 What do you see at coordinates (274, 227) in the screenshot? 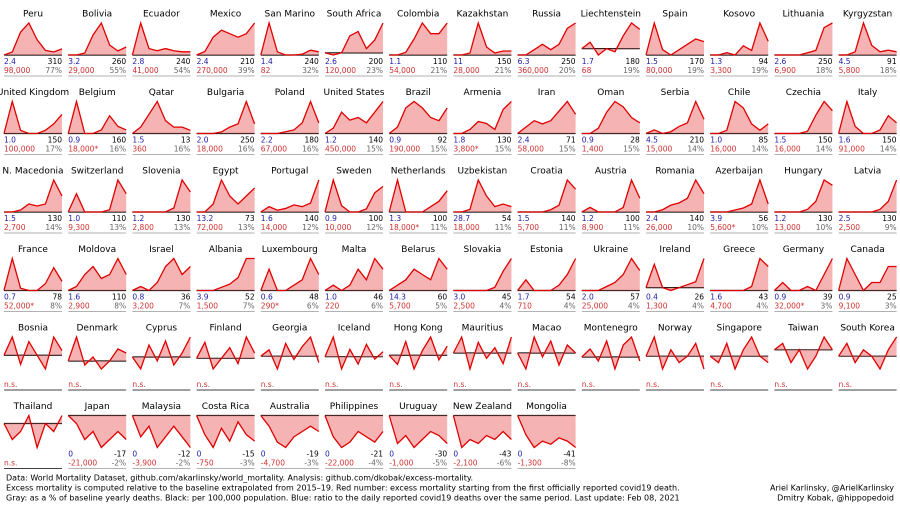
I see `excess-deaths: 14,000` at bounding box center [274, 227].